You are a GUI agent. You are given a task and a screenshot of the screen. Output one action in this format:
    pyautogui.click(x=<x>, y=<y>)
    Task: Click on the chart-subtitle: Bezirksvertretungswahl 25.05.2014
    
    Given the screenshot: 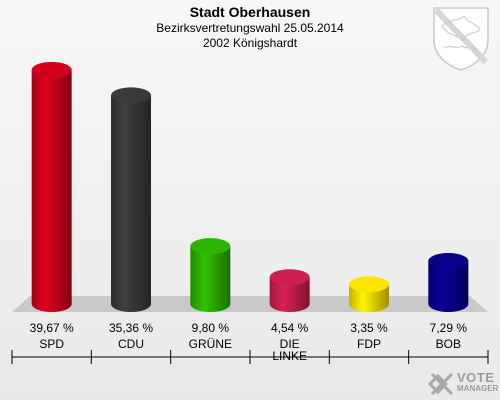 What is the action you would take?
    pyautogui.click(x=250, y=28)
    